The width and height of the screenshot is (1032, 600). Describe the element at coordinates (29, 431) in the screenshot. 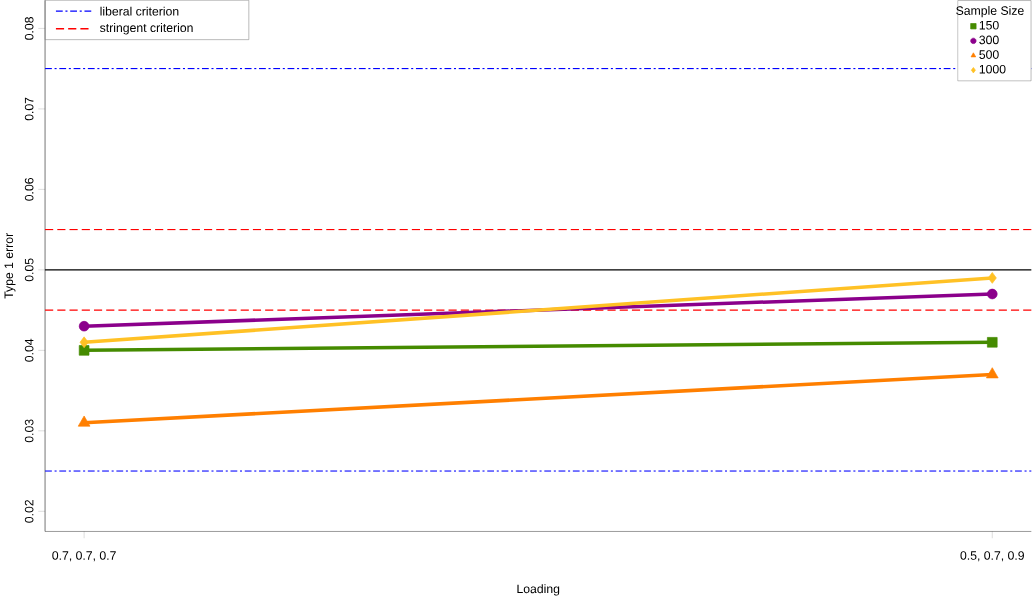

I see `y-tick-label: 0.03` at that location.